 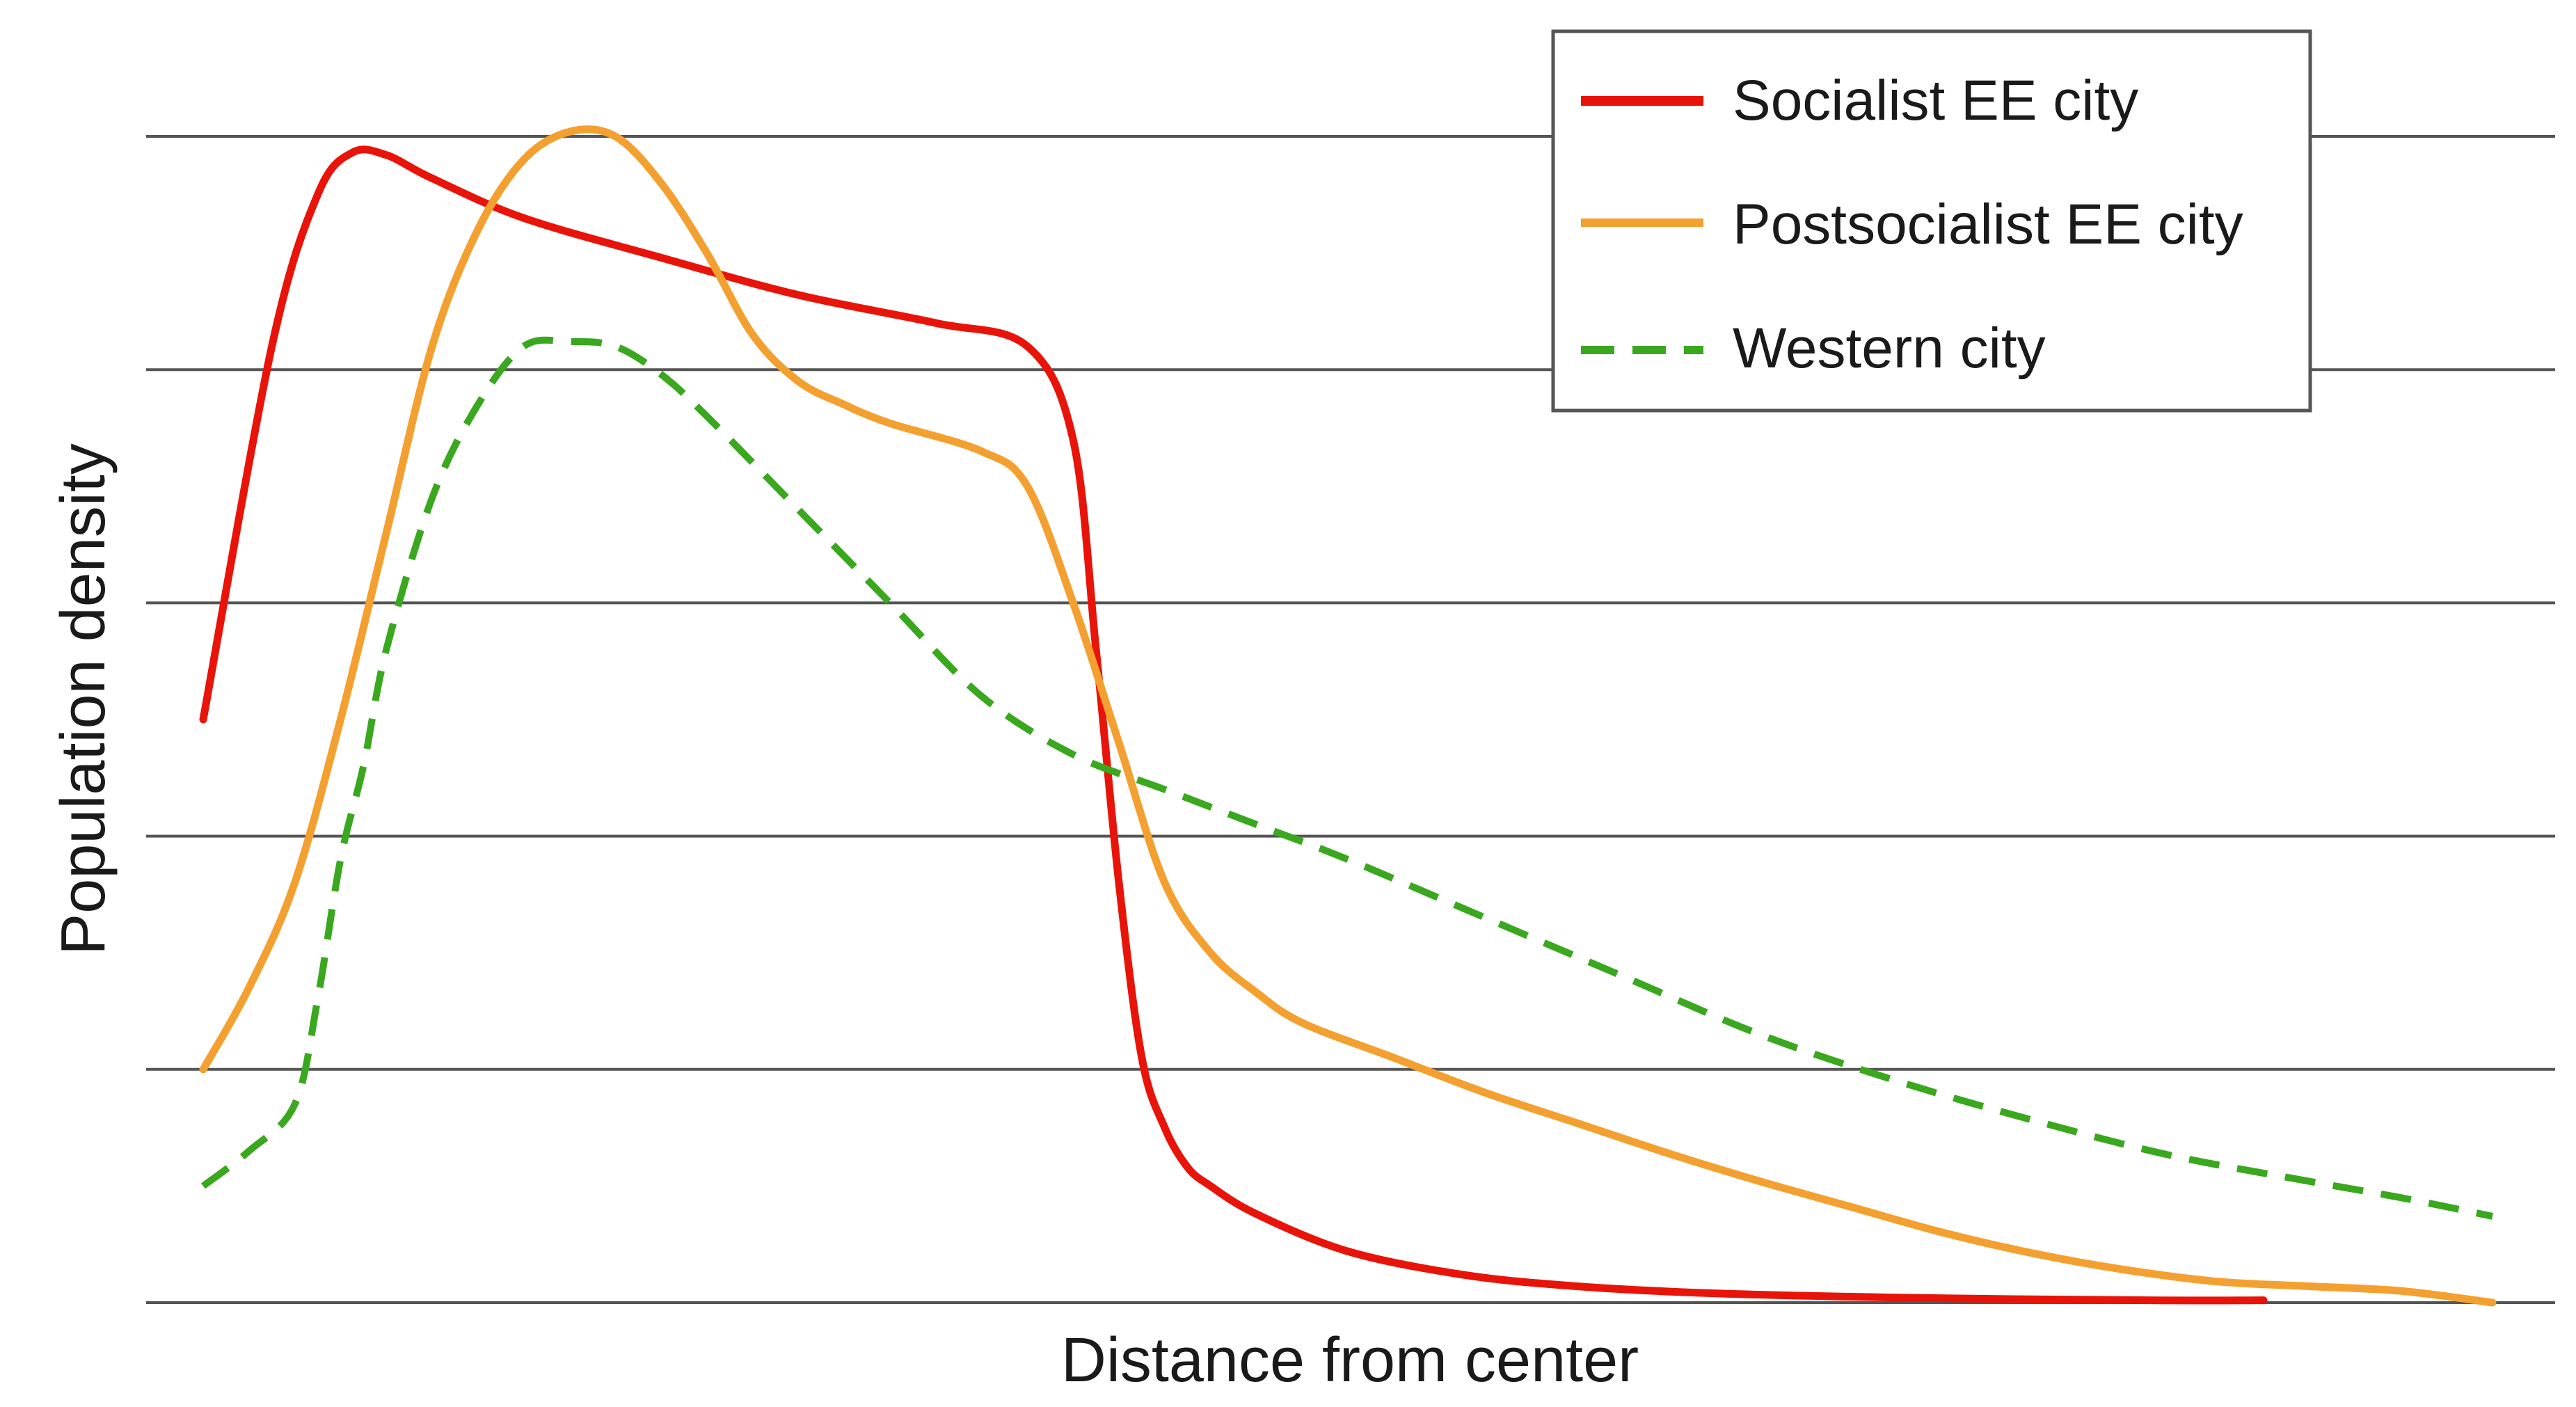 What do you see at coordinates (83, 699) in the screenshot?
I see `y-axis-label: Population density` at bounding box center [83, 699].